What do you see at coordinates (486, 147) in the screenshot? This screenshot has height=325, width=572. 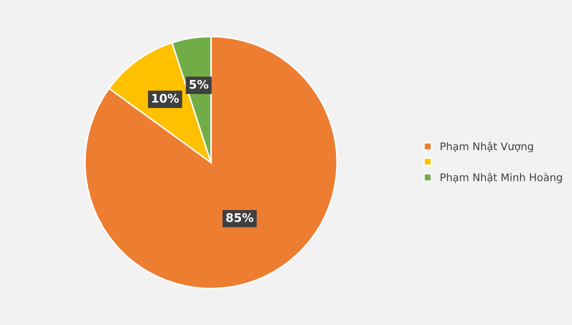 I see `legend-label: Phạm Nhật Vượng` at bounding box center [486, 147].